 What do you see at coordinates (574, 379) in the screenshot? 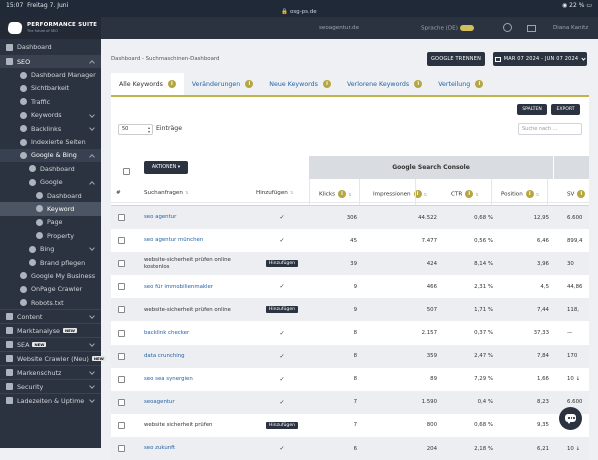
I see `cell-sv: 10 ↓` at bounding box center [574, 379].